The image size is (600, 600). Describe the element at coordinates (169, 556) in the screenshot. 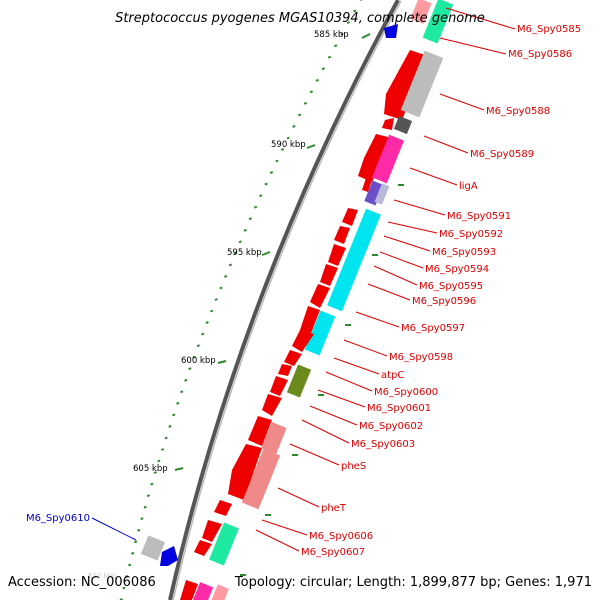

I see `gene-M6_Spy0610-blue-arrow` at that location.